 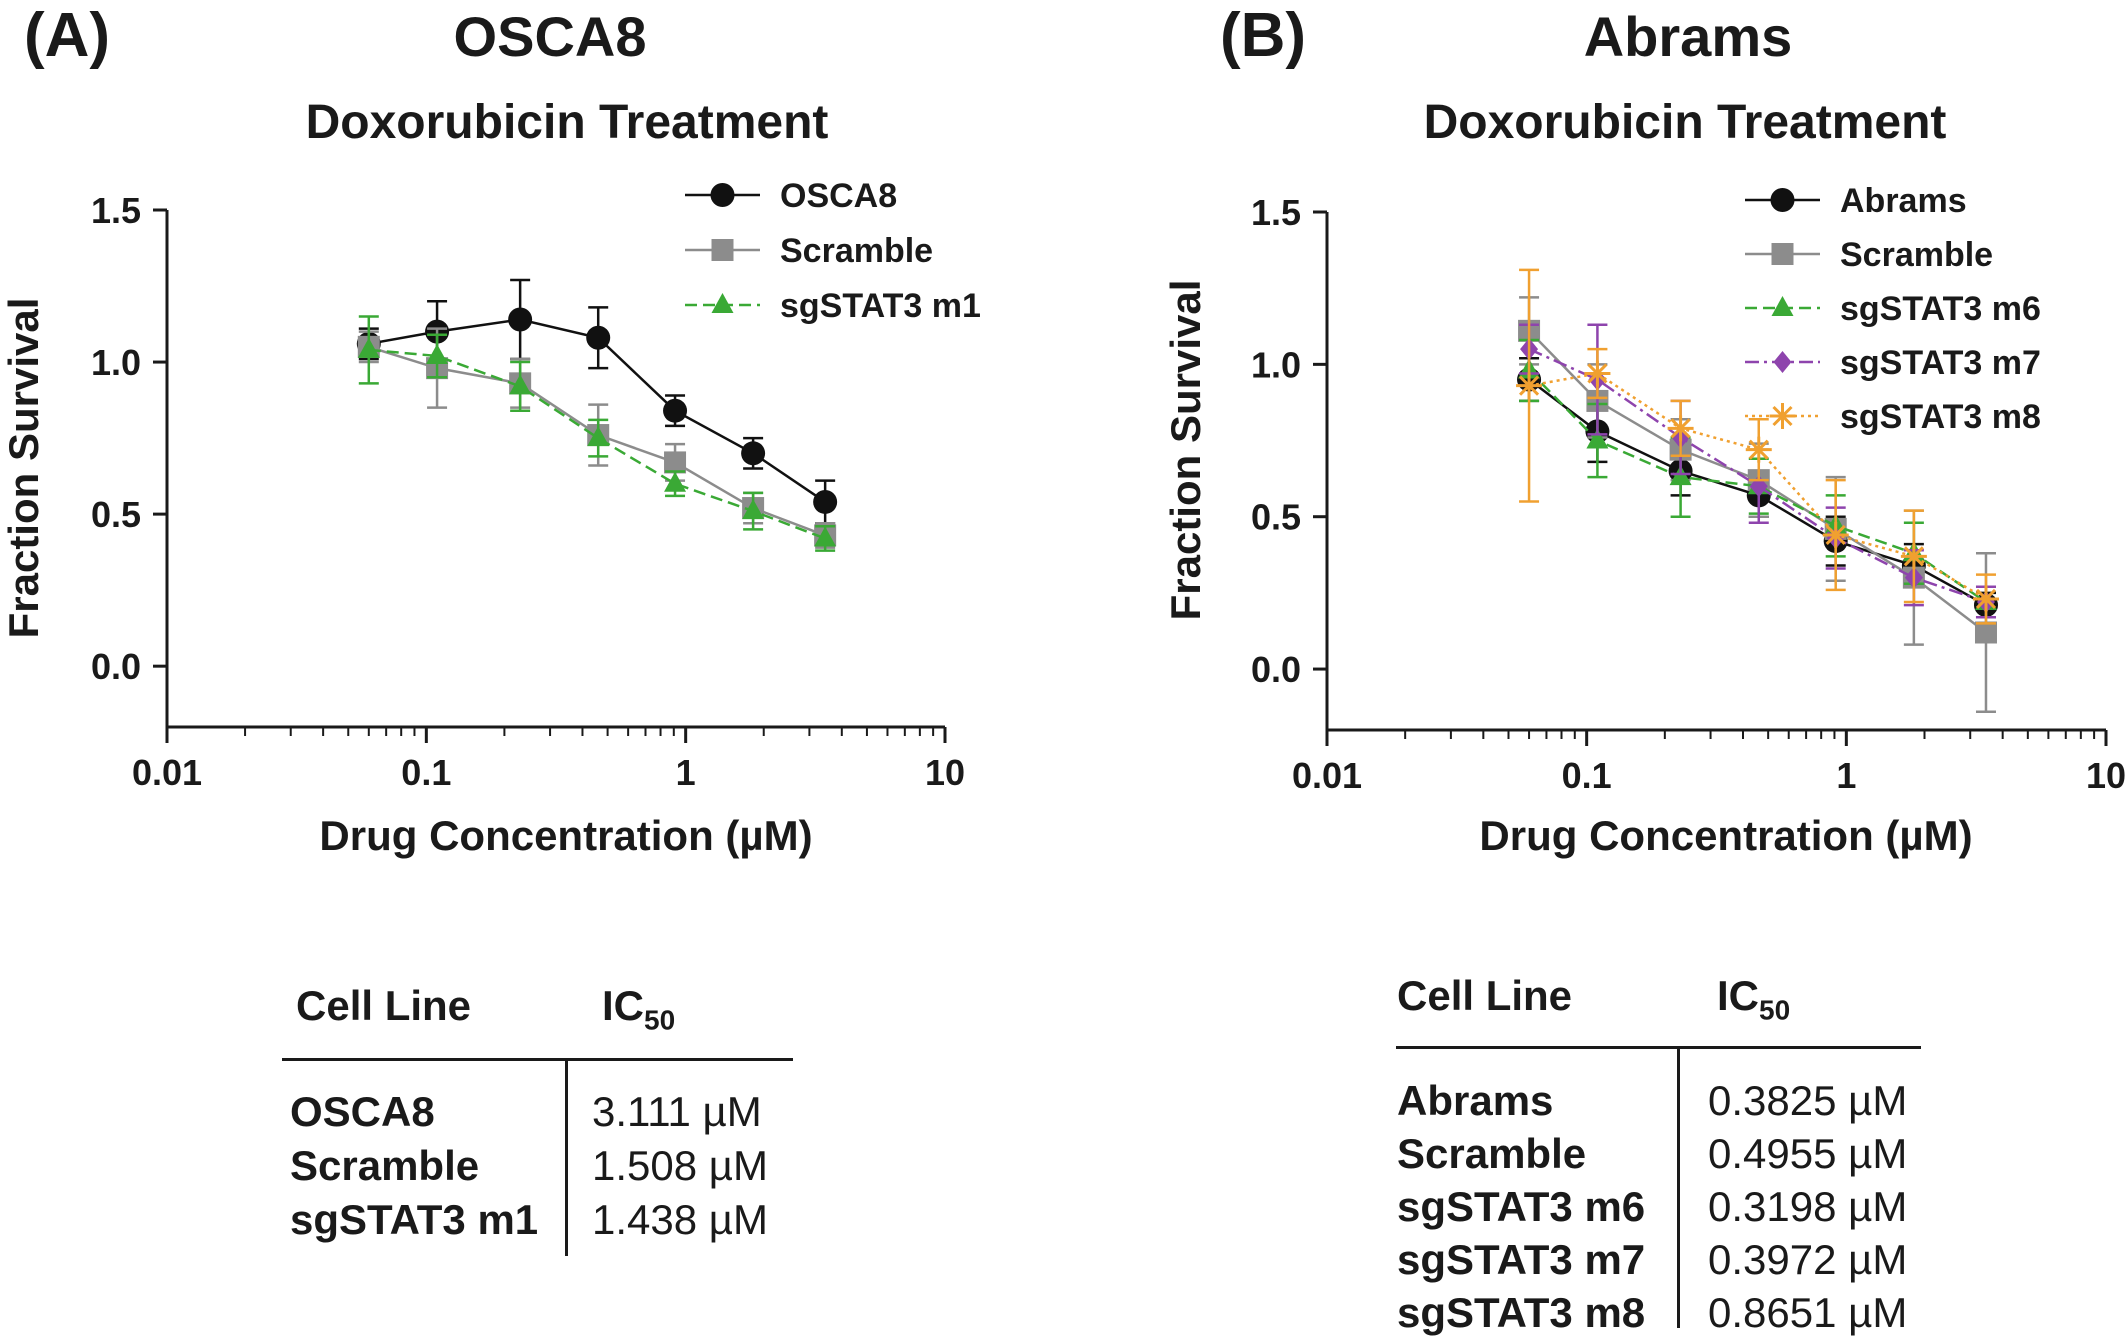 What do you see at coordinates (1658, 1047) in the screenshot?
I see `table-b-header-rule` at bounding box center [1658, 1047].